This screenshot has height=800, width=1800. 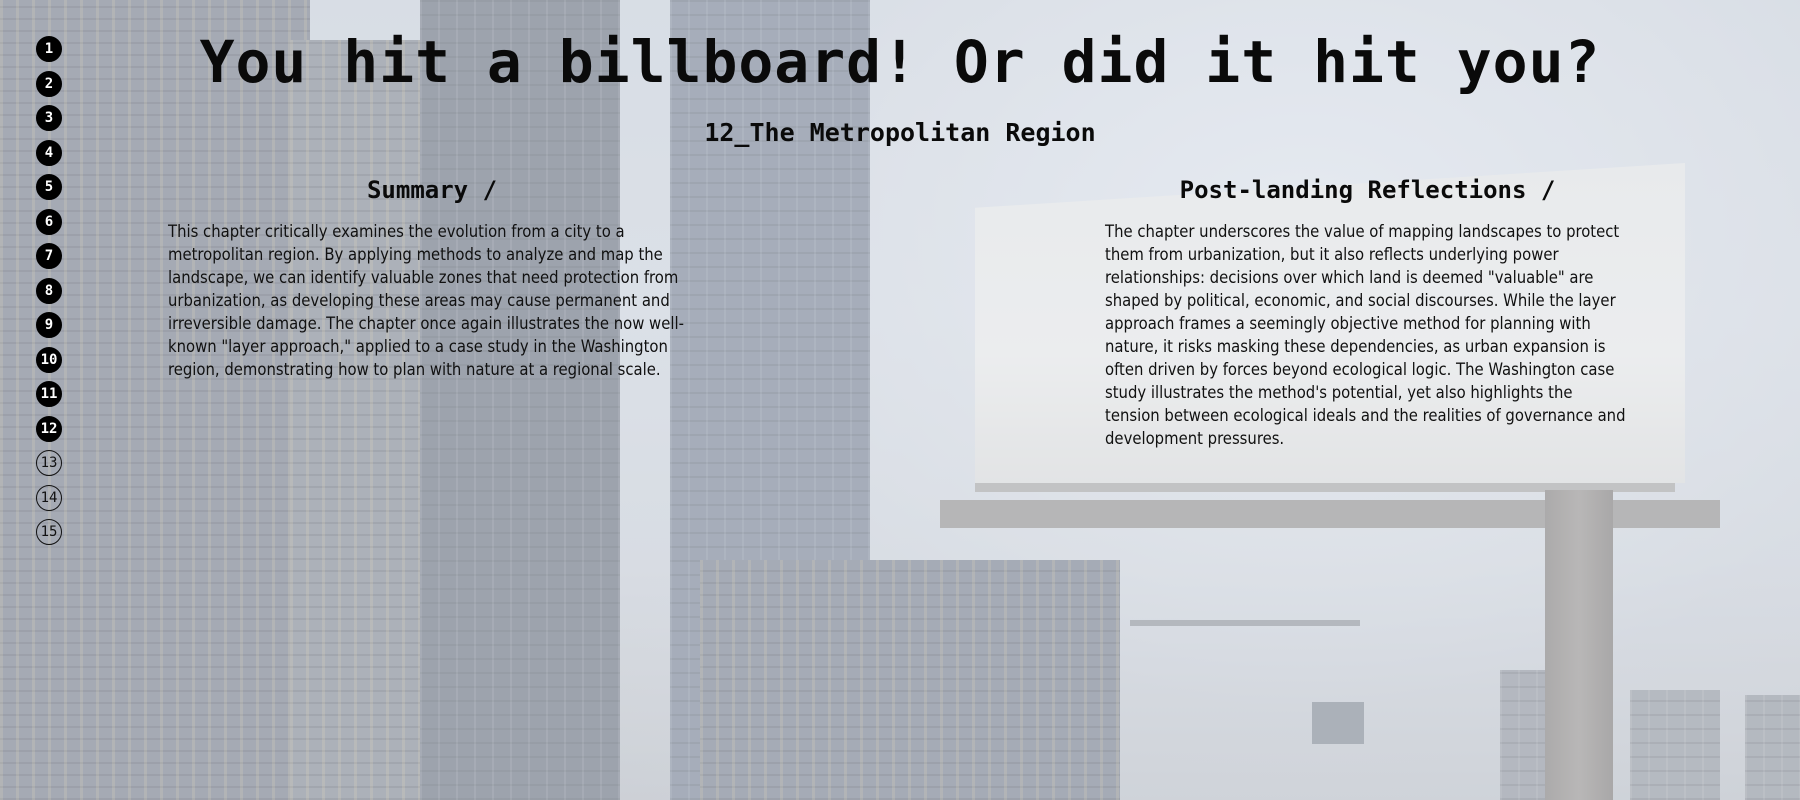 I want to click on chapter-link-9: 9, so click(x=49, y=325).